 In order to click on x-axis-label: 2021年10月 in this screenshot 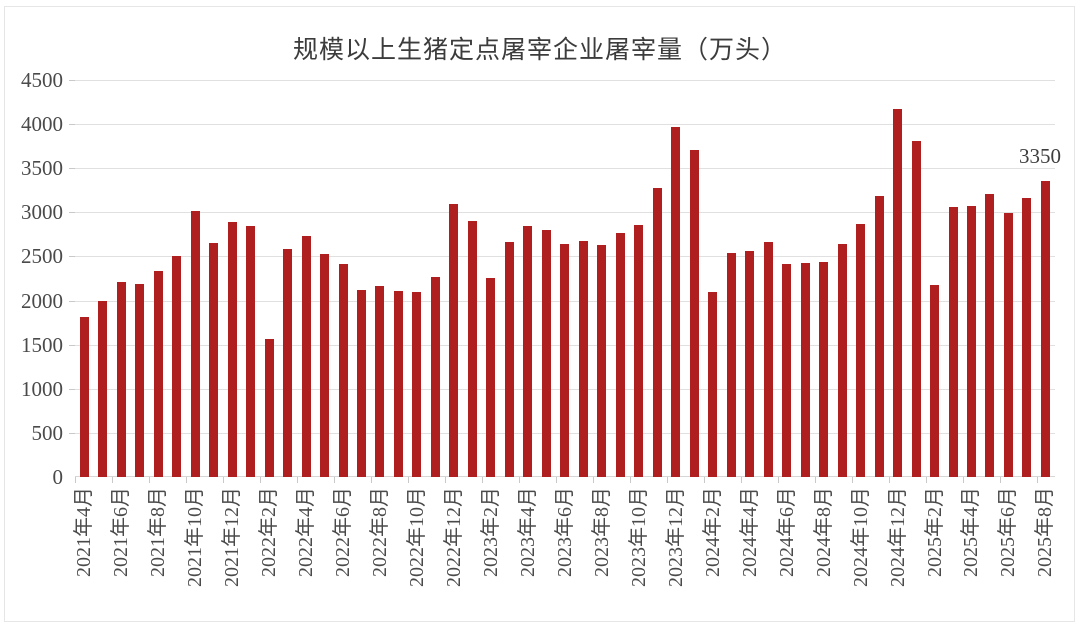, I will do `click(195, 537)`.